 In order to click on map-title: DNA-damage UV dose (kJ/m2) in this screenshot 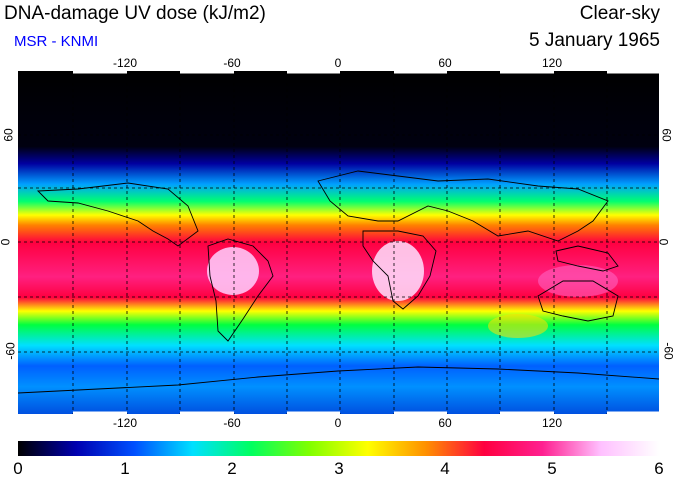, I will do `click(135, 13)`.